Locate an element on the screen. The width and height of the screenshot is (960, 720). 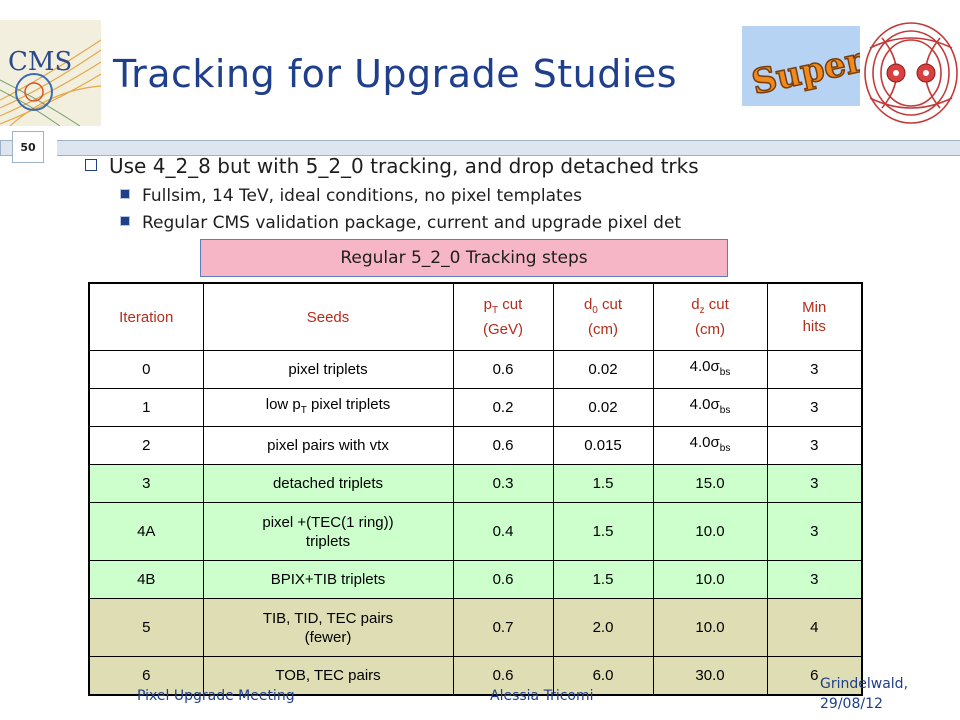
hollow-square-bullet-icon is located at coordinates (91, 165).